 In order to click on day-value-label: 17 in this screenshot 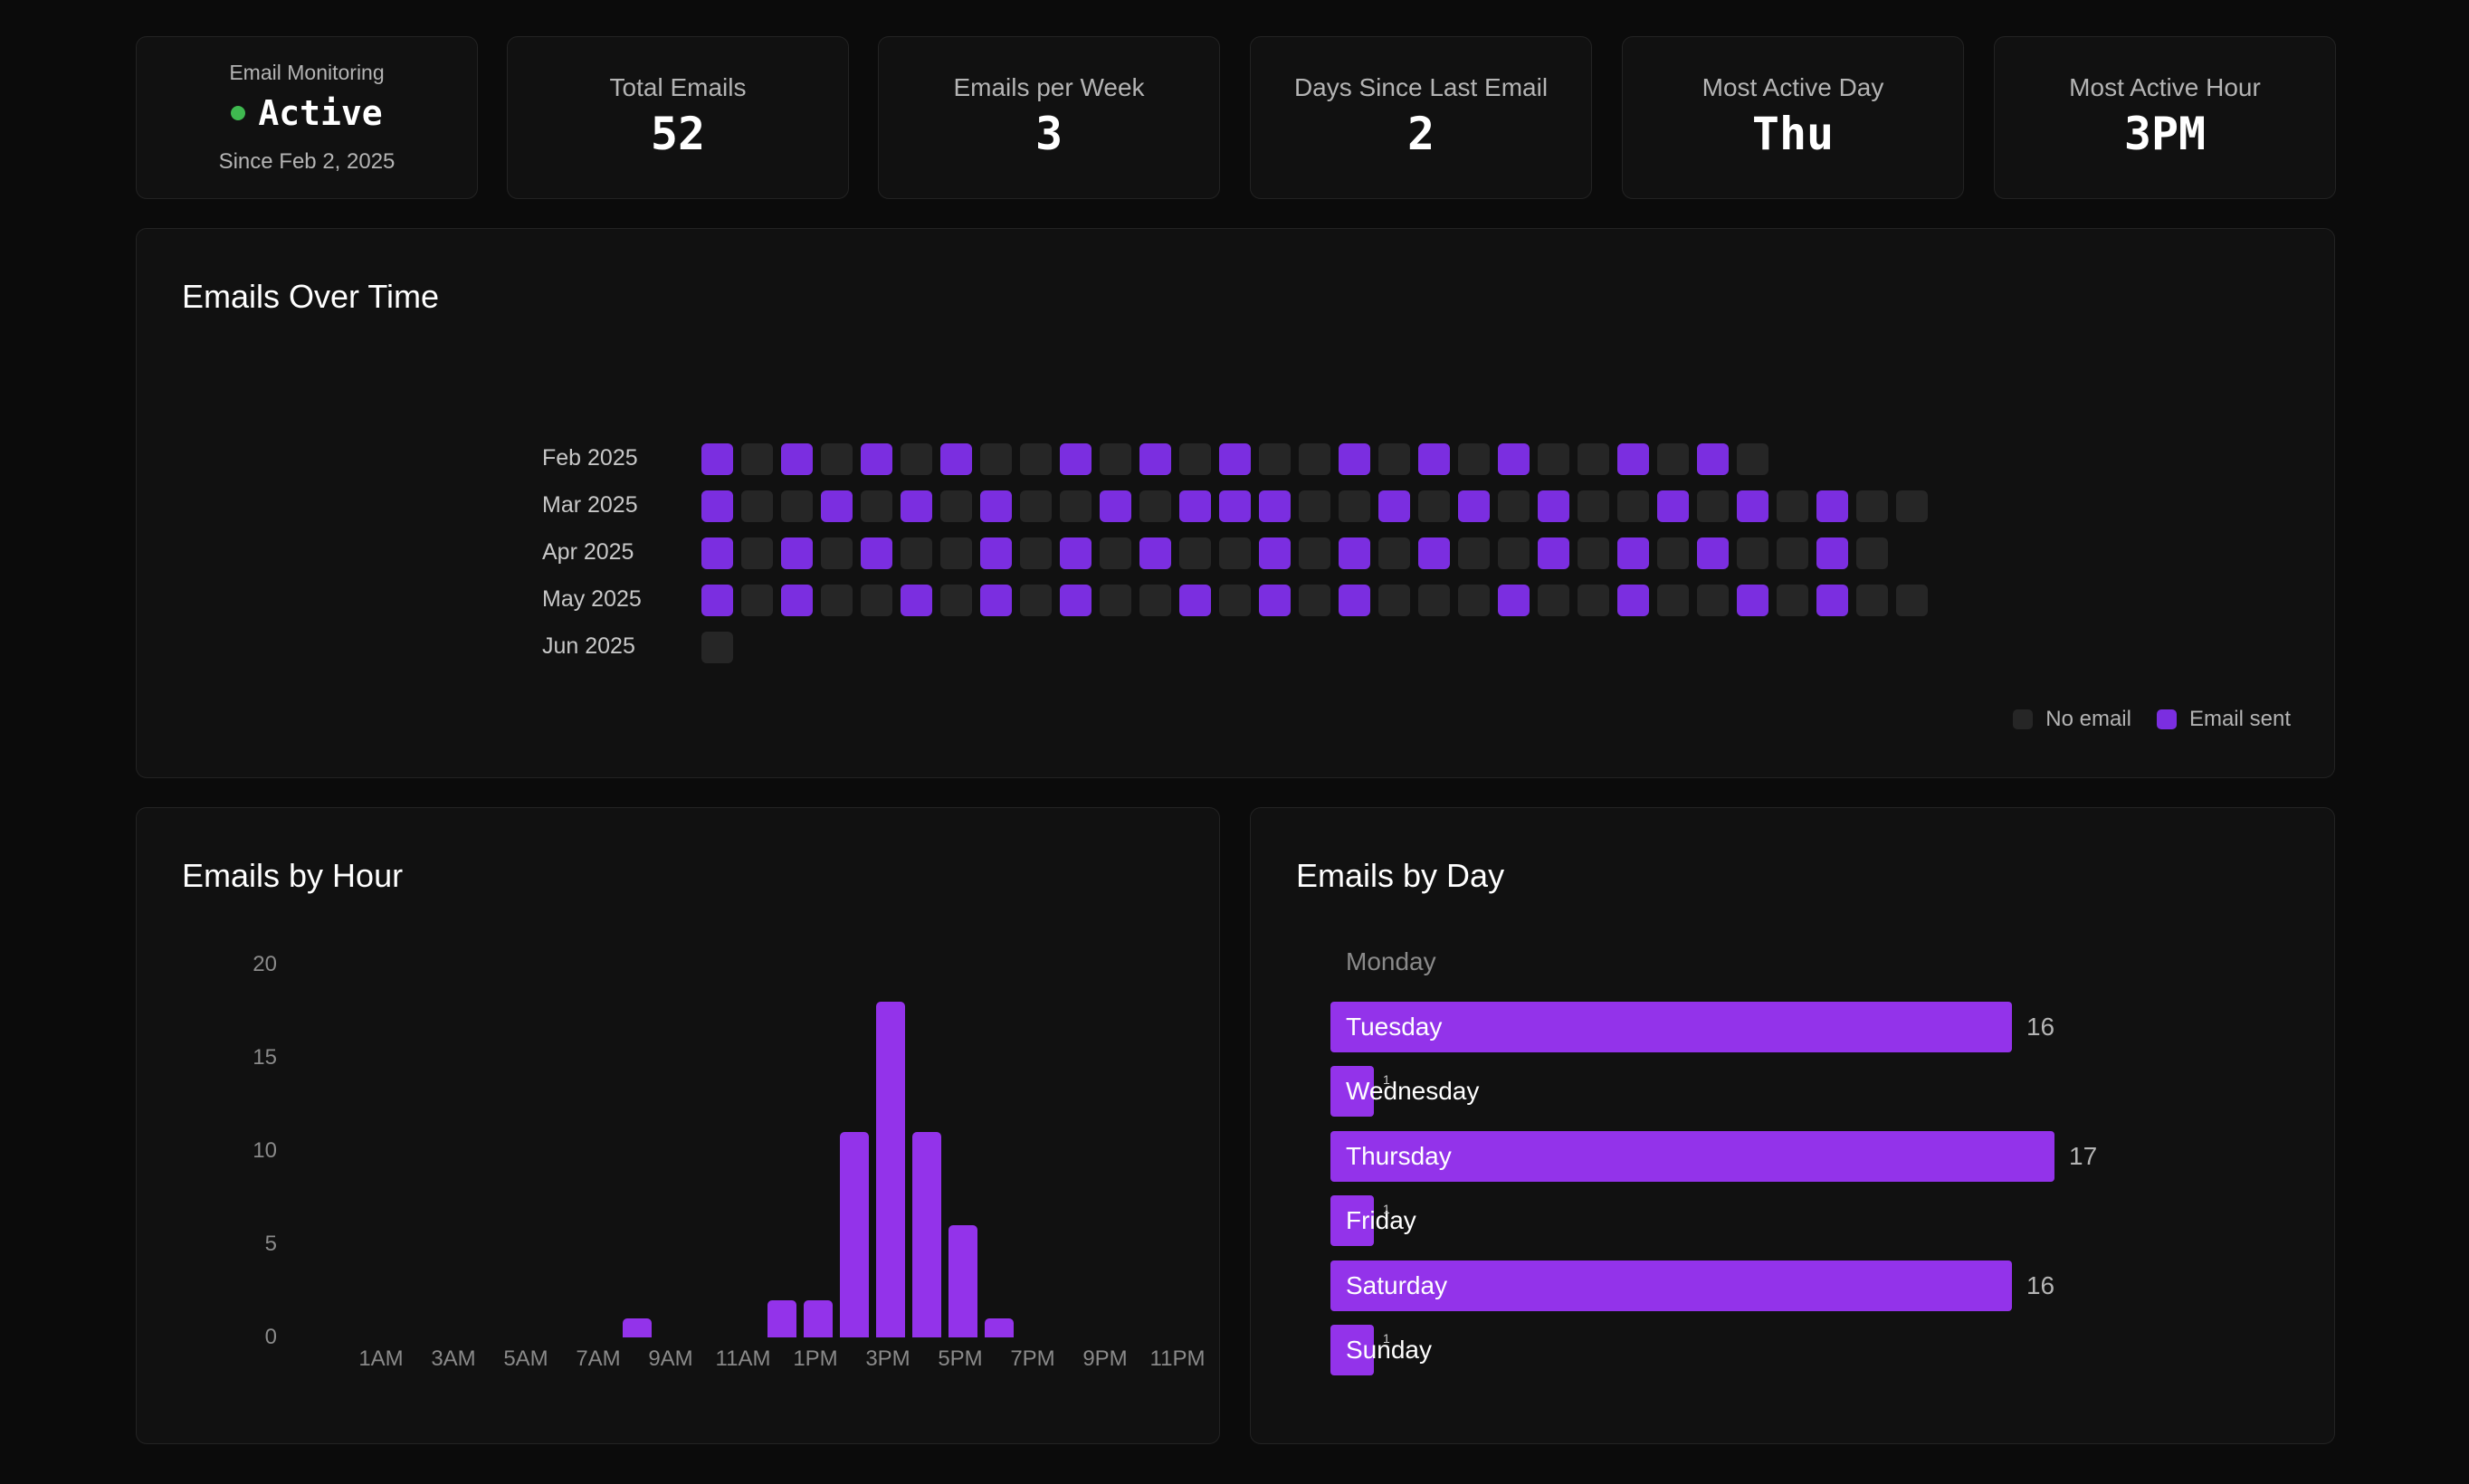, I will do `click(2083, 1155)`.